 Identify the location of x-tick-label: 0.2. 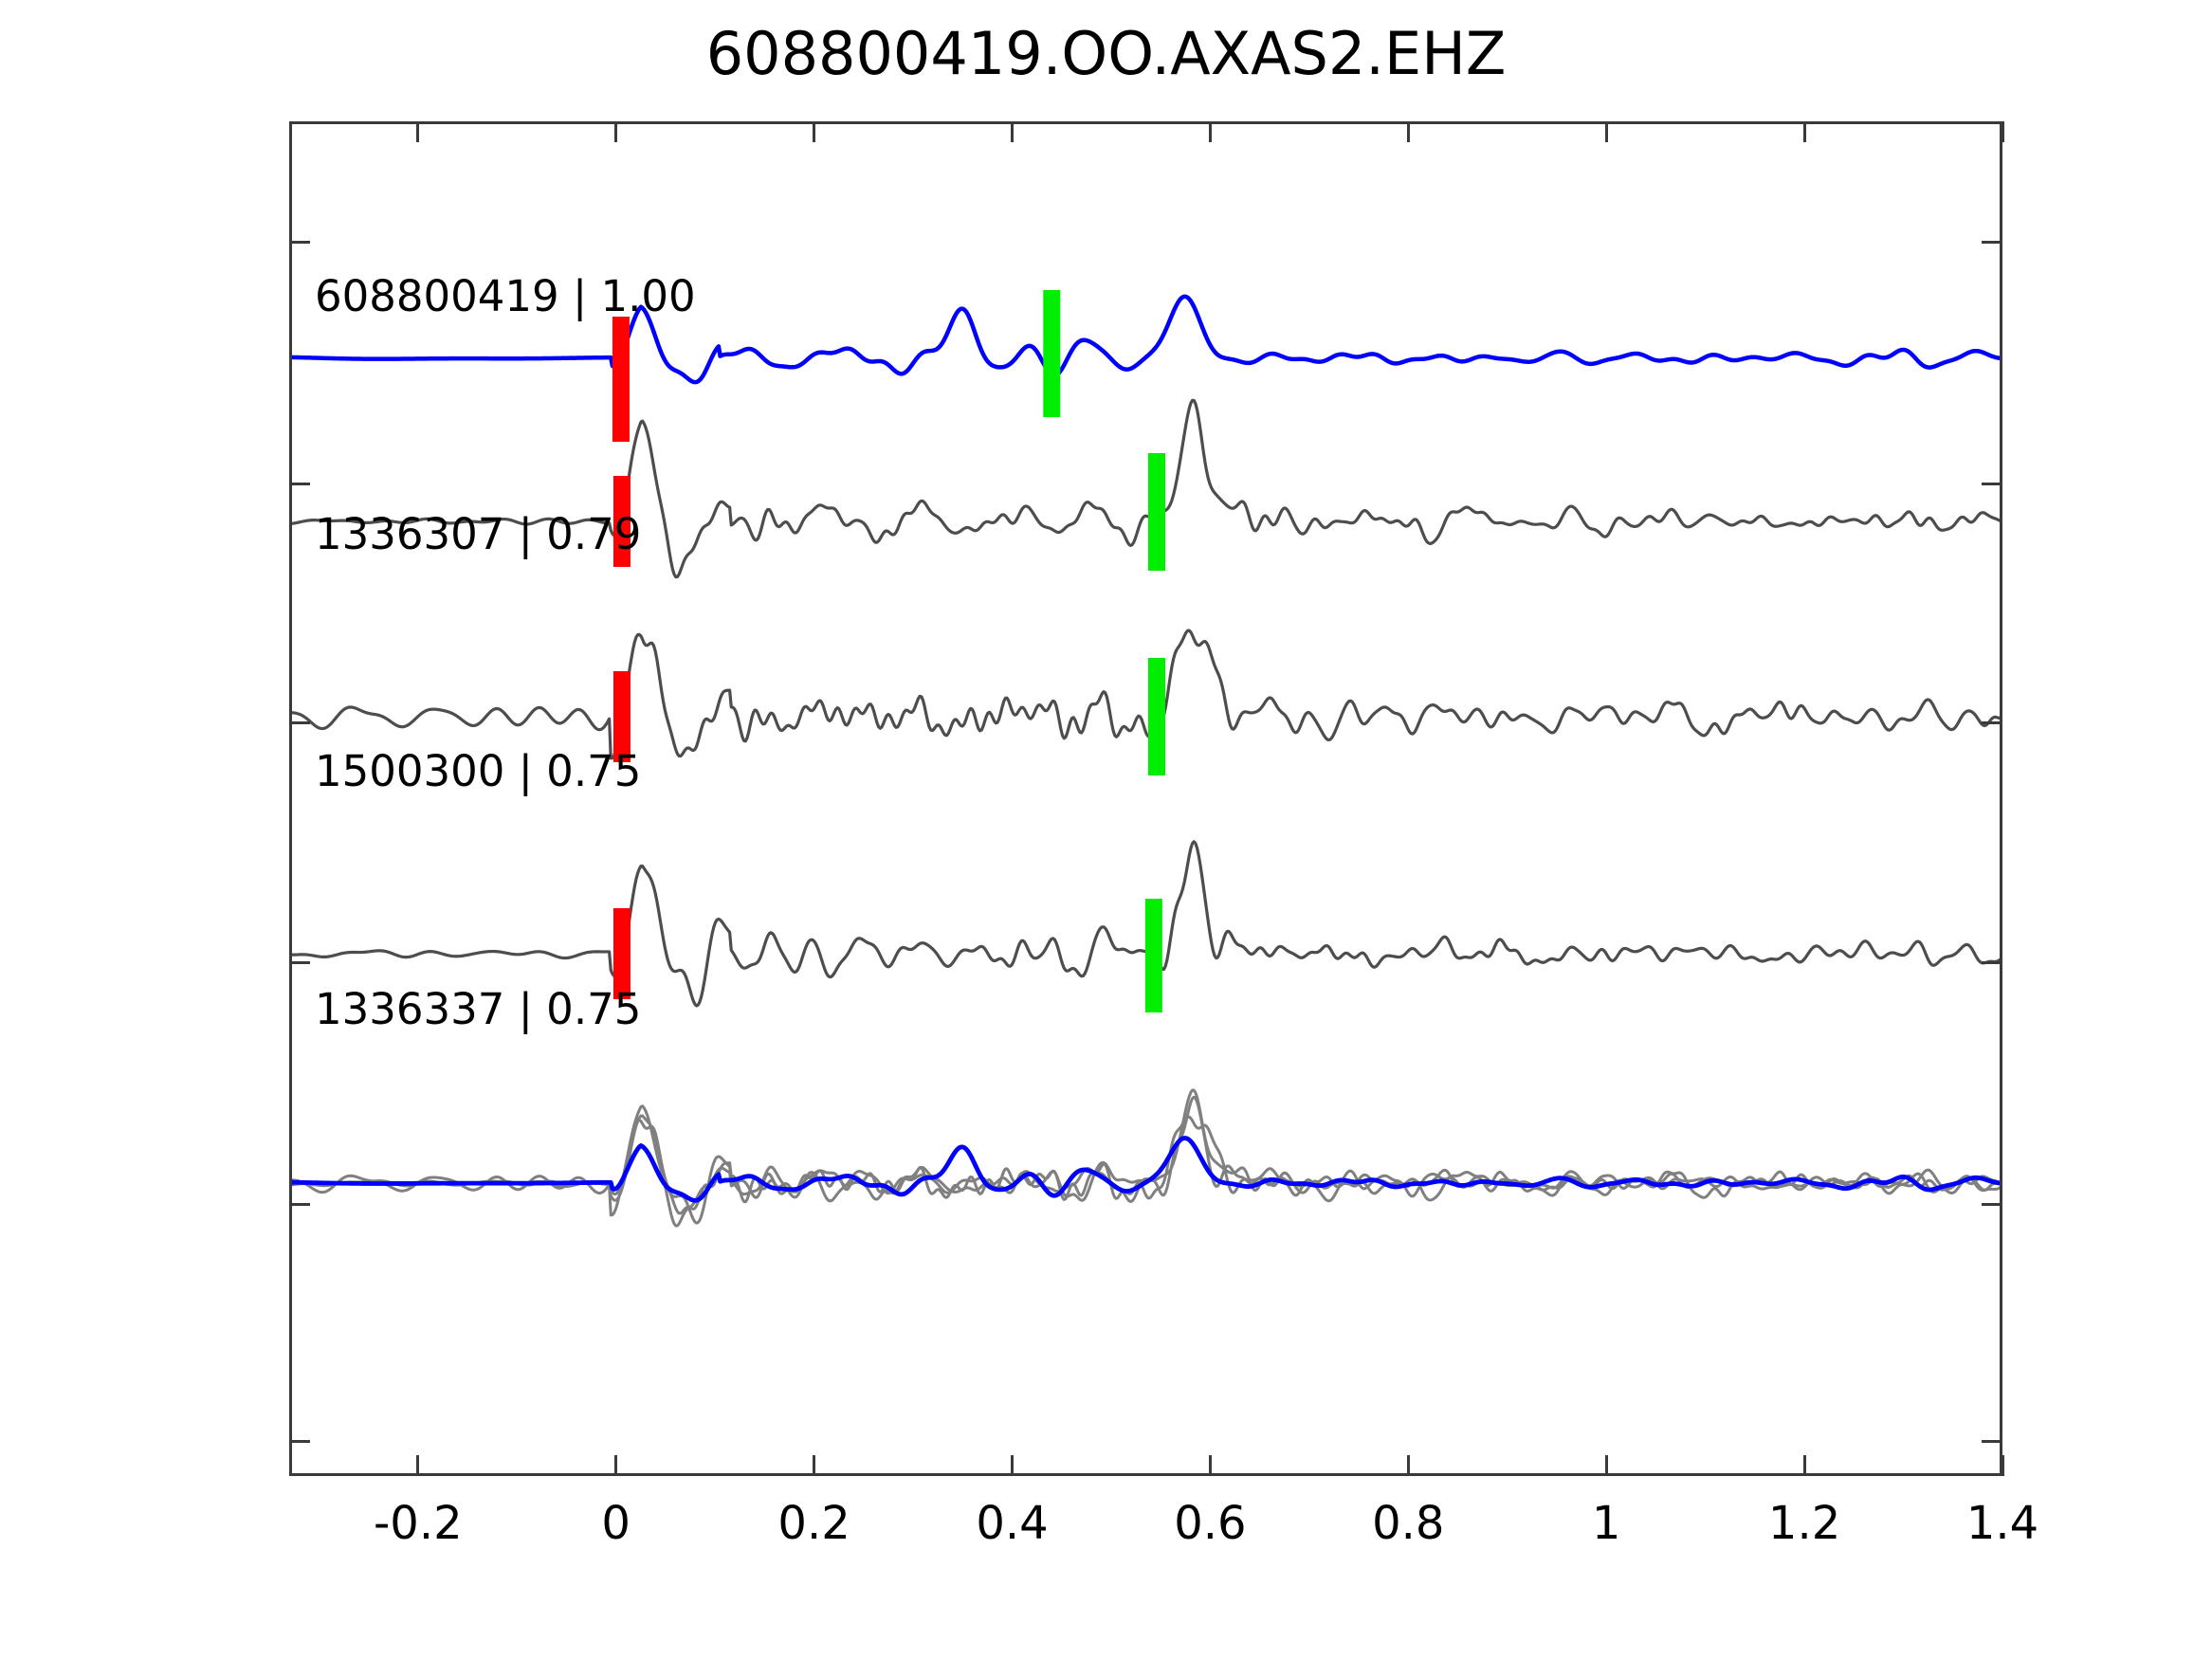
(813, 1523).